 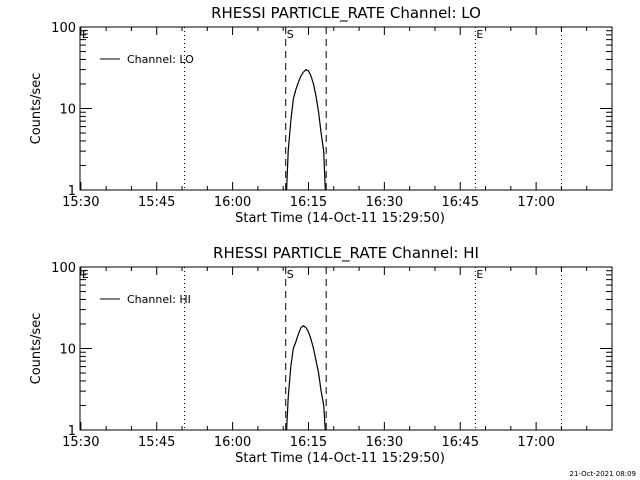 What do you see at coordinates (603, 474) in the screenshot?
I see `footer-timestamp: 21-Oct-2021 08:09` at bounding box center [603, 474].